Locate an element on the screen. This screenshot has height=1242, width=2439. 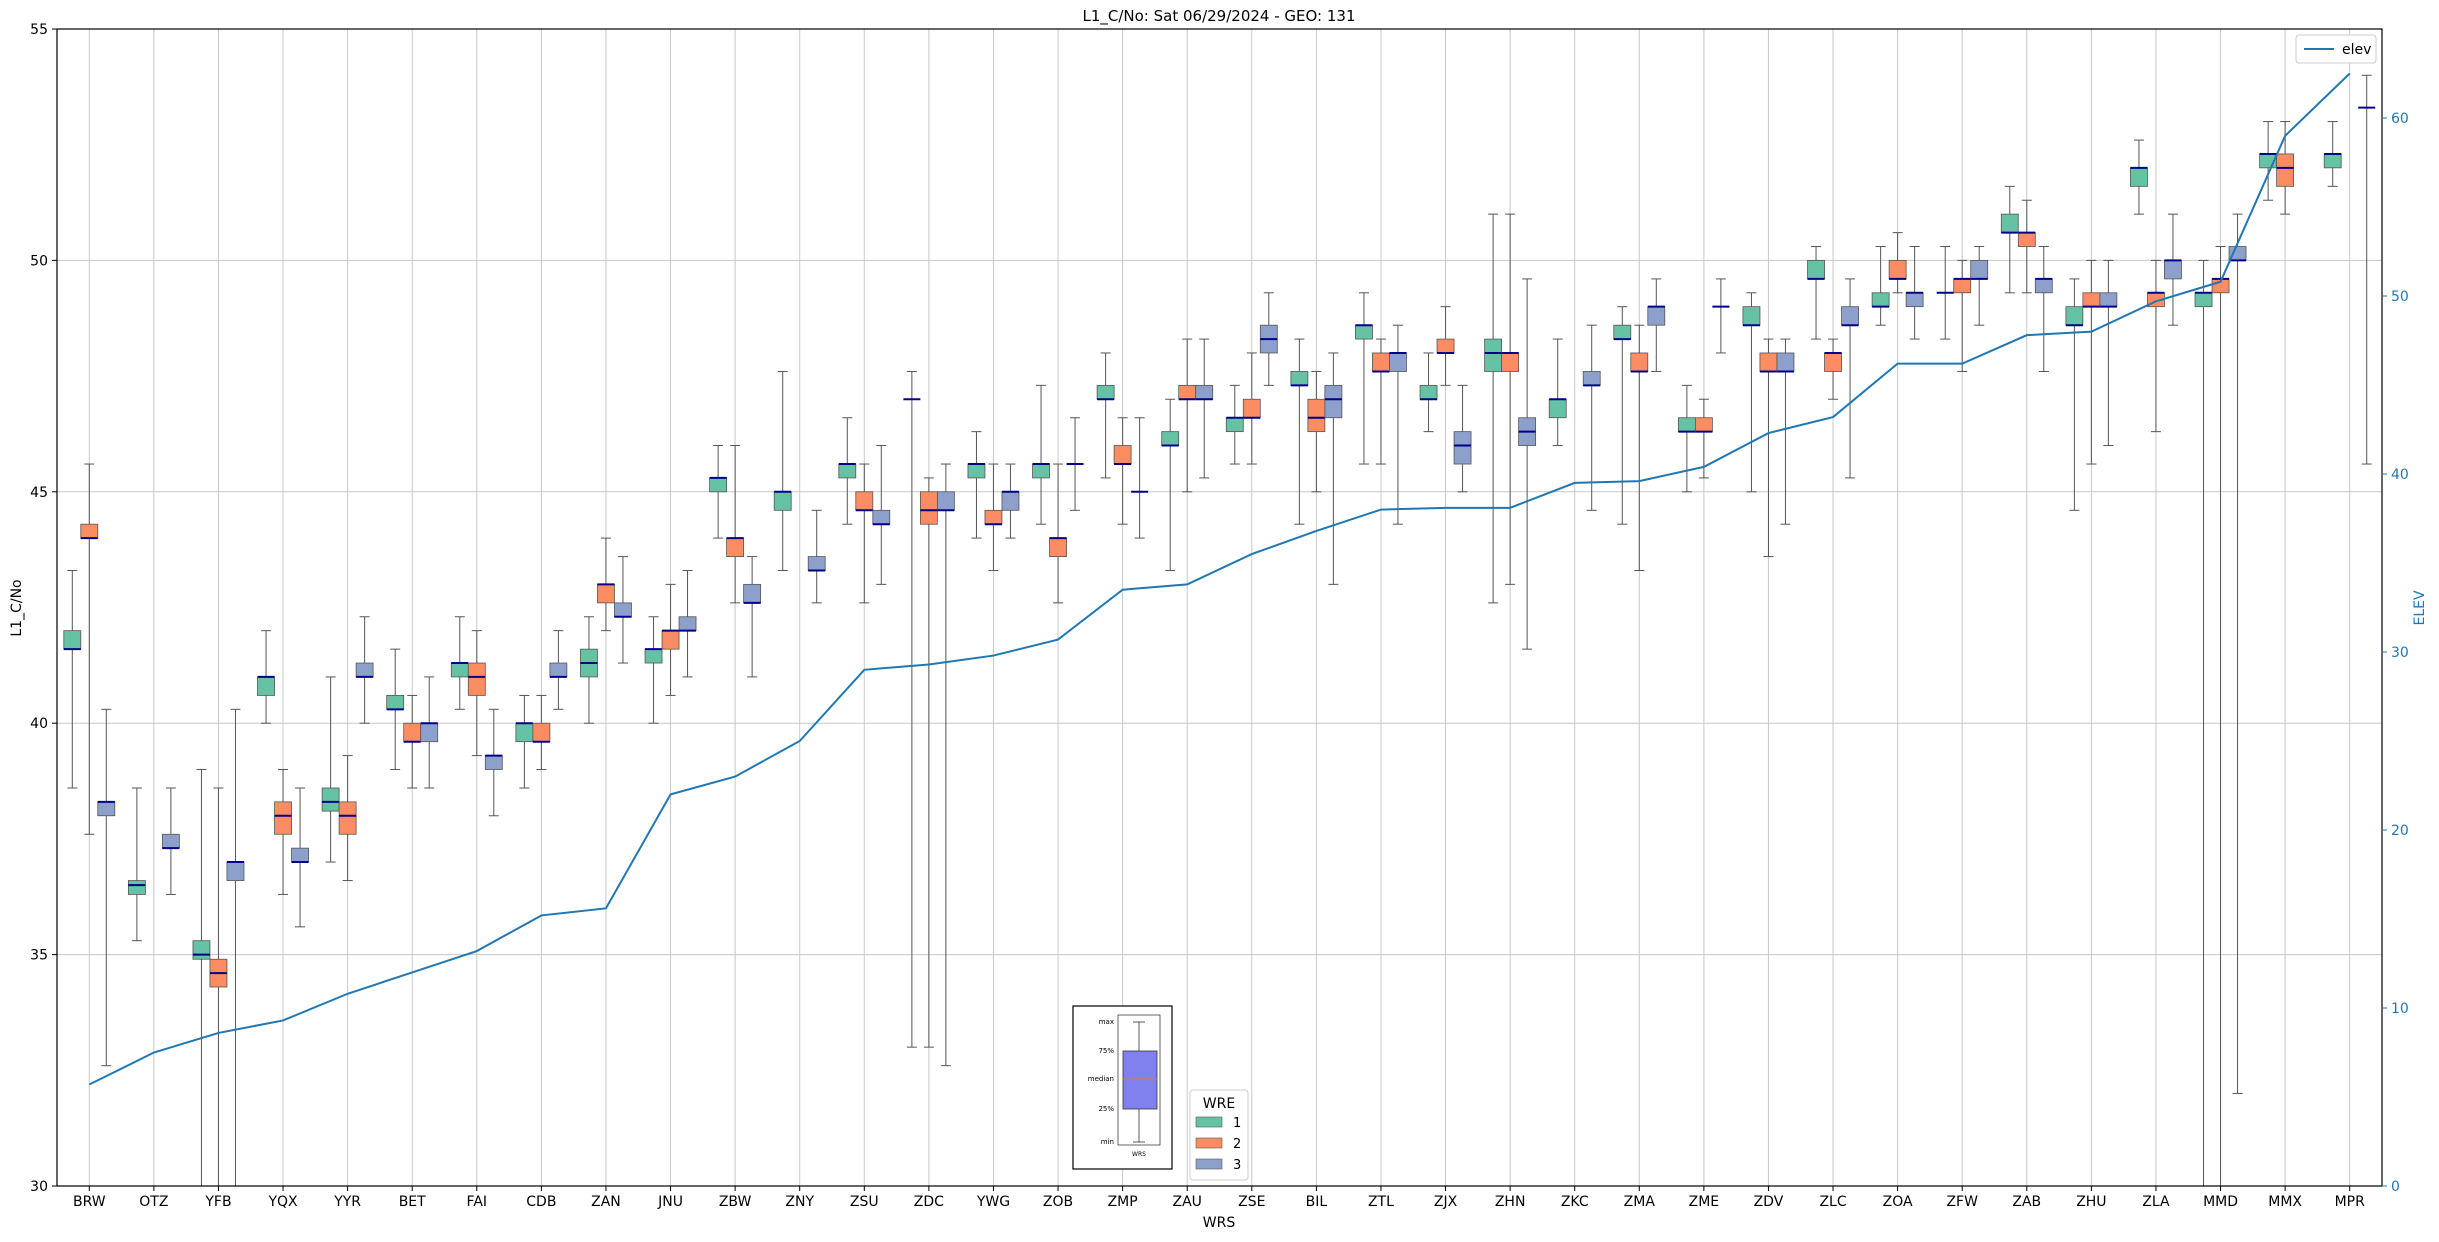
inset-label-q3: 75% is located at coordinates (1106, 1051).